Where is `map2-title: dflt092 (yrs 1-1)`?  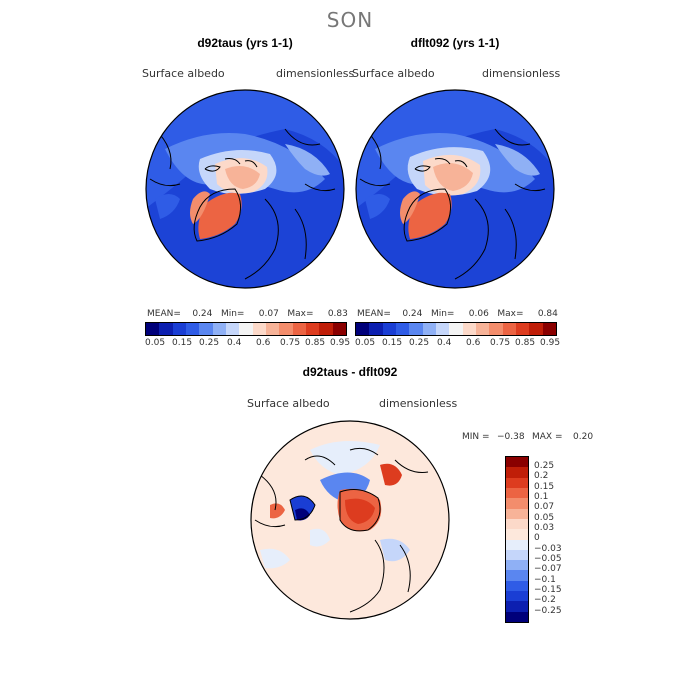 map2-title: dflt092 (yrs 1-1) is located at coordinates (455, 43).